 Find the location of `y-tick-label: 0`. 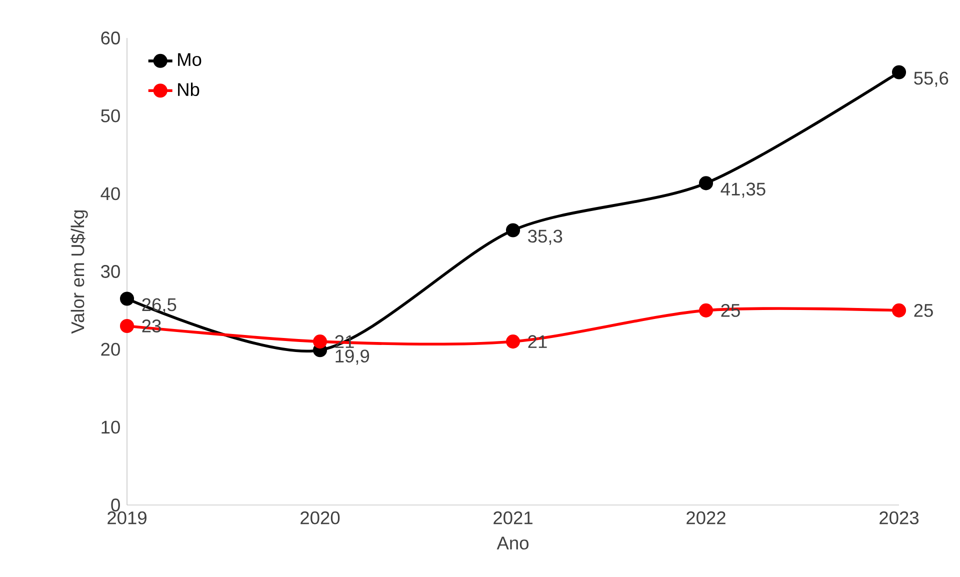

y-tick-label: 0 is located at coordinates (115, 505).